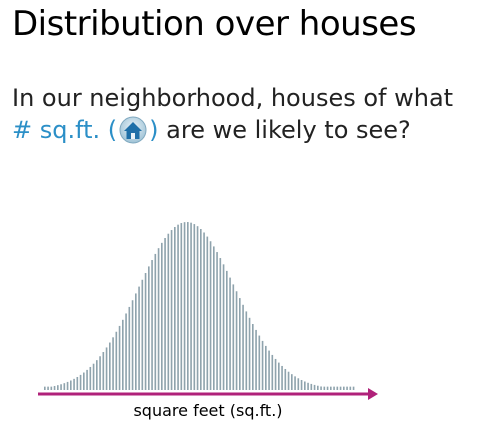 The image size is (501, 424). Describe the element at coordinates (284, 130) in the screenshot. I see `question-line-2-rest: are we likely to see?` at that location.